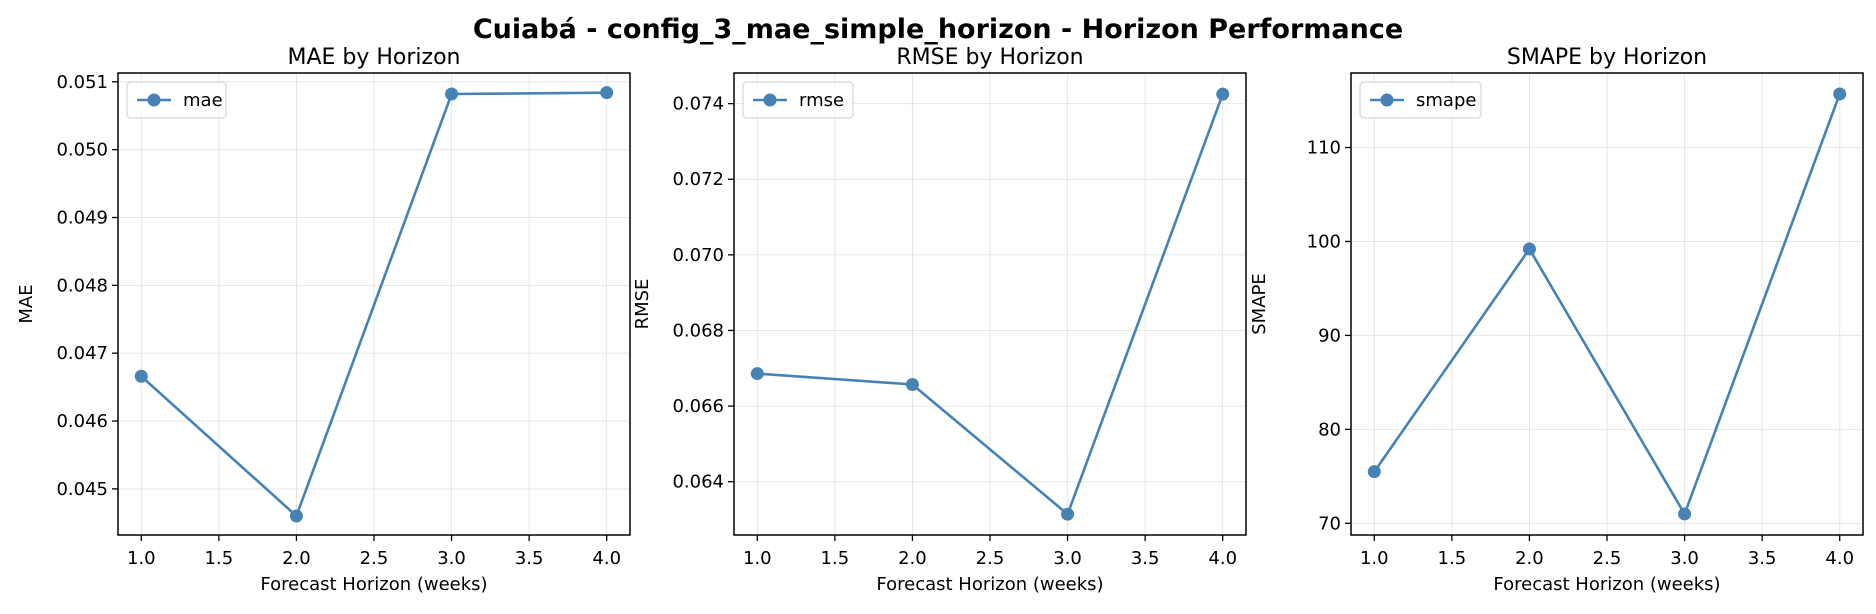 The width and height of the screenshot is (1876, 614). Describe the element at coordinates (82, 218) in the screenshot. I see `y-tick-label: 0.049` at that location.